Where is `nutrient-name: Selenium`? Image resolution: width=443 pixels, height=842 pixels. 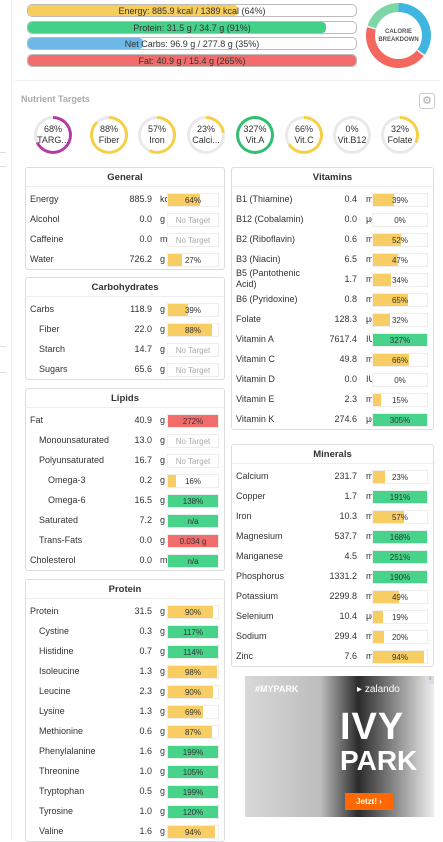
nutrient-name: Selenium is located at coordinates (255, 616).